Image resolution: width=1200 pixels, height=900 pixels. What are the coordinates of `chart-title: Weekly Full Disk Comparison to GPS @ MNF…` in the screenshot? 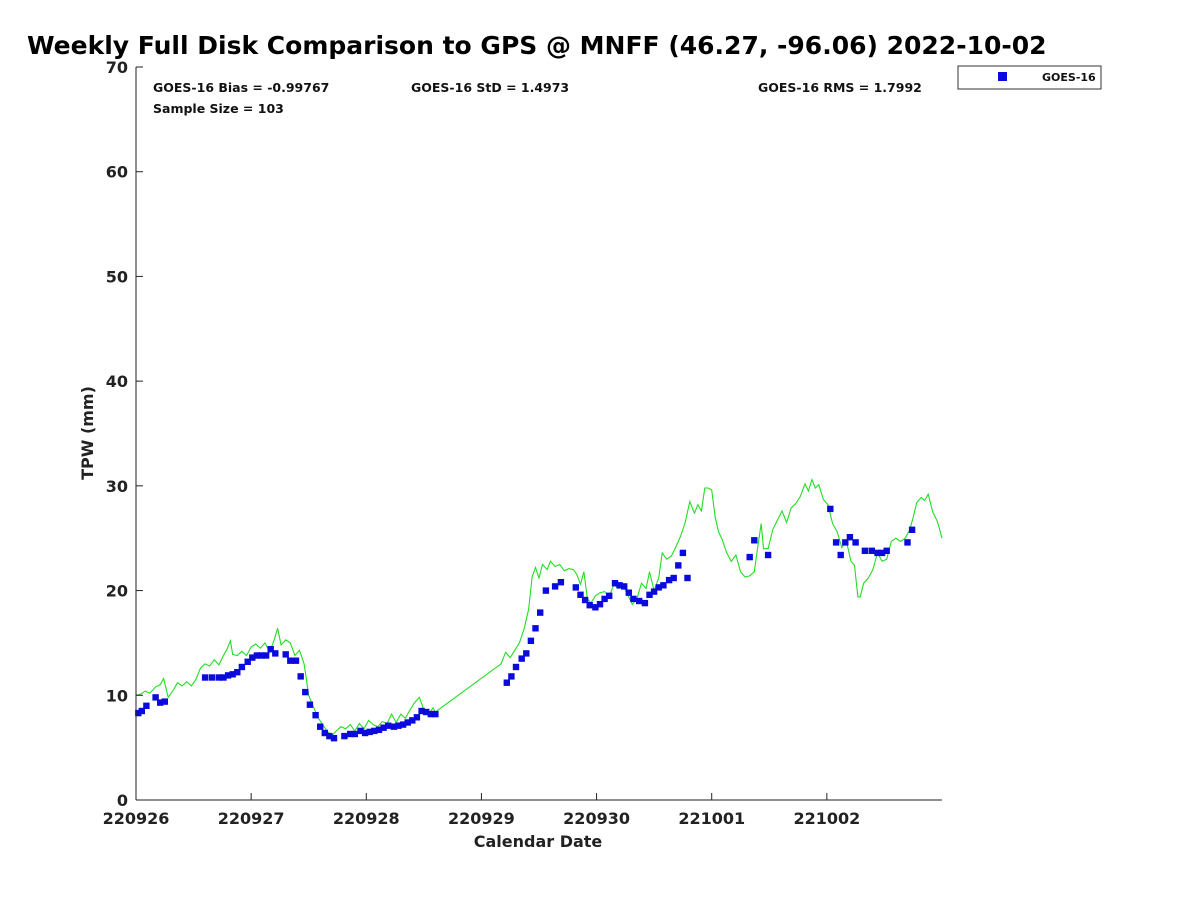 It's located at (537, 45).